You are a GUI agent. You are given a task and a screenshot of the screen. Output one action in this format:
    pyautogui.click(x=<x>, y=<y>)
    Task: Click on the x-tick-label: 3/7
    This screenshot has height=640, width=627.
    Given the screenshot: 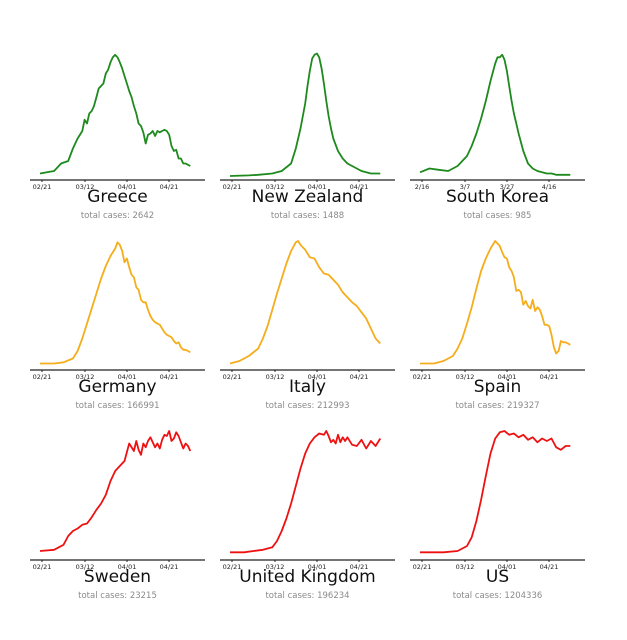 What is the action you would take?
    pyautogui.click(x=465, y=187)
    